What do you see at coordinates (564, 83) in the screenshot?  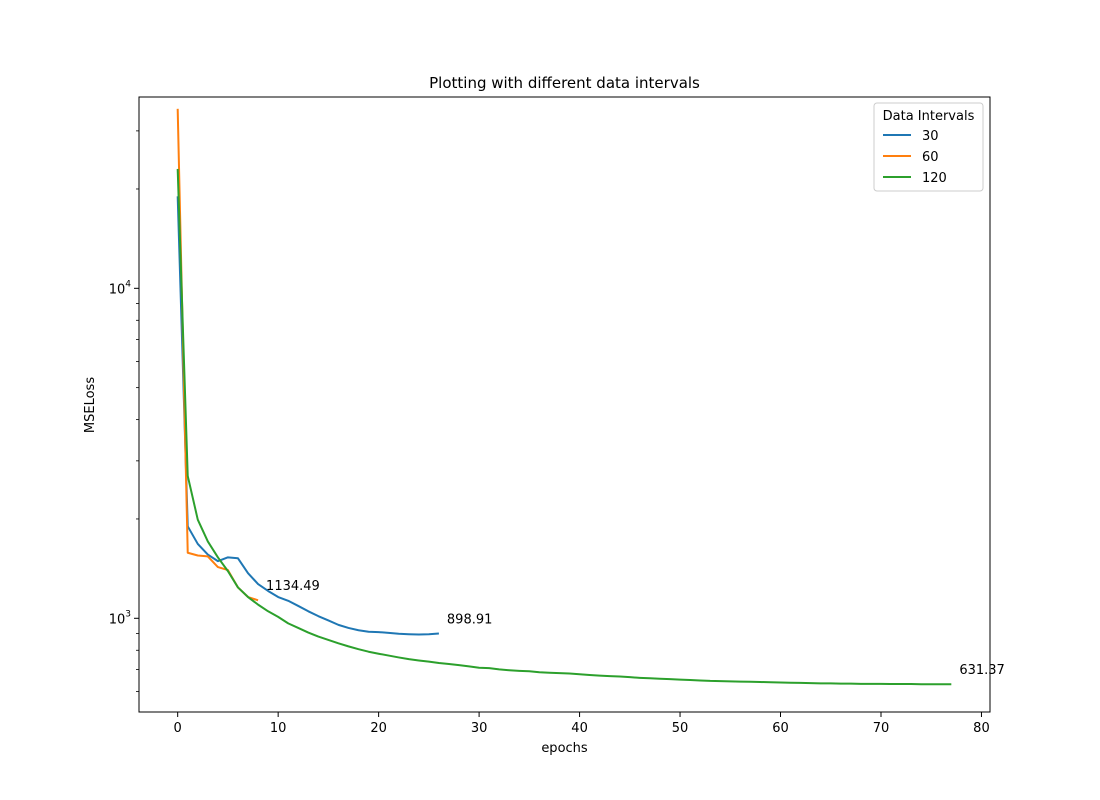 I see `chart-title: Plotting with different data intervals` at bounding box center [564, 83].